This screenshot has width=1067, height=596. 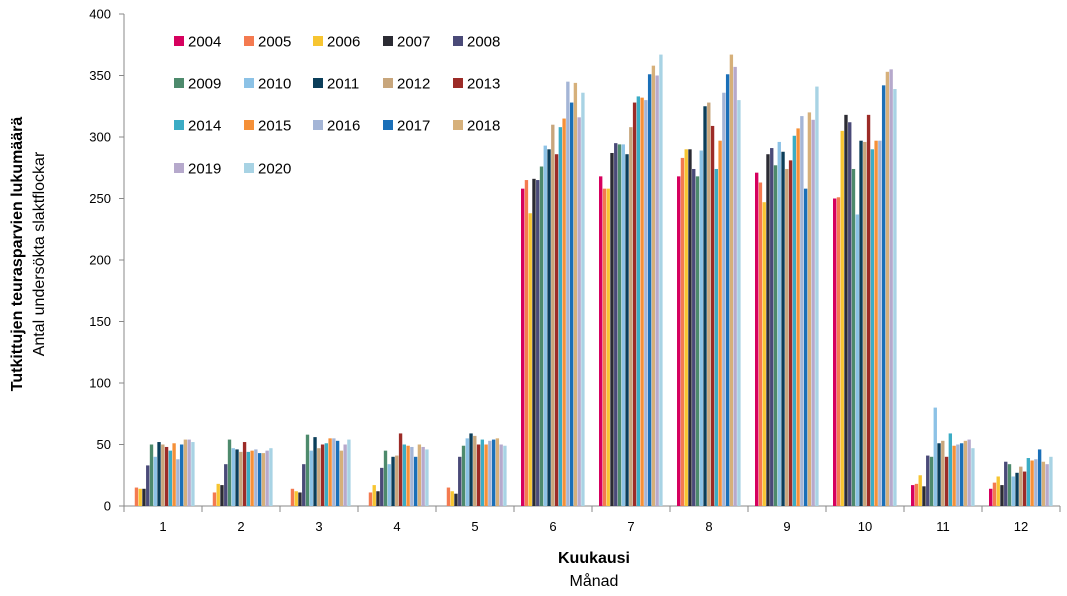 I want to click on legend-label-2015: 2015, so click(x=274, y=126).